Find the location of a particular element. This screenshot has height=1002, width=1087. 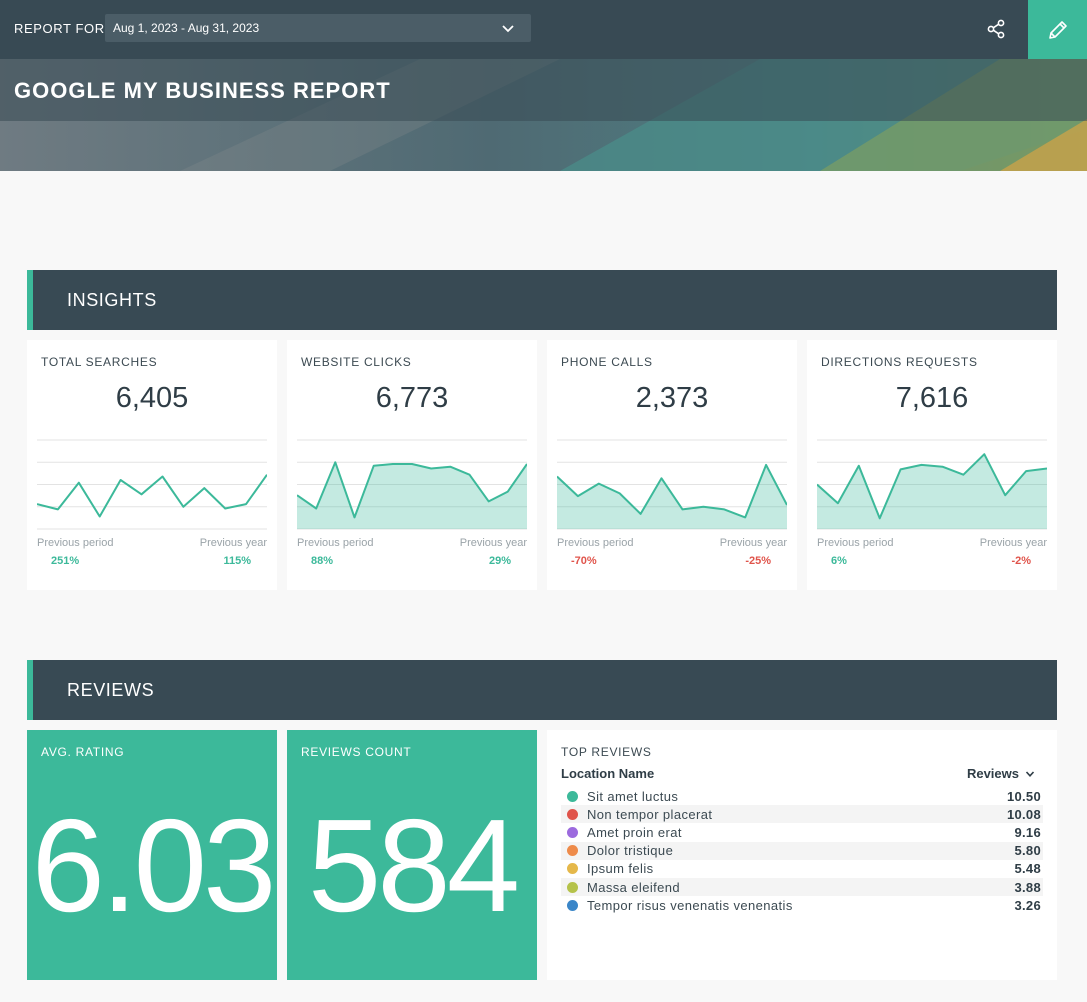

review-value: 10.50 is located at coordinates (1023, 796).